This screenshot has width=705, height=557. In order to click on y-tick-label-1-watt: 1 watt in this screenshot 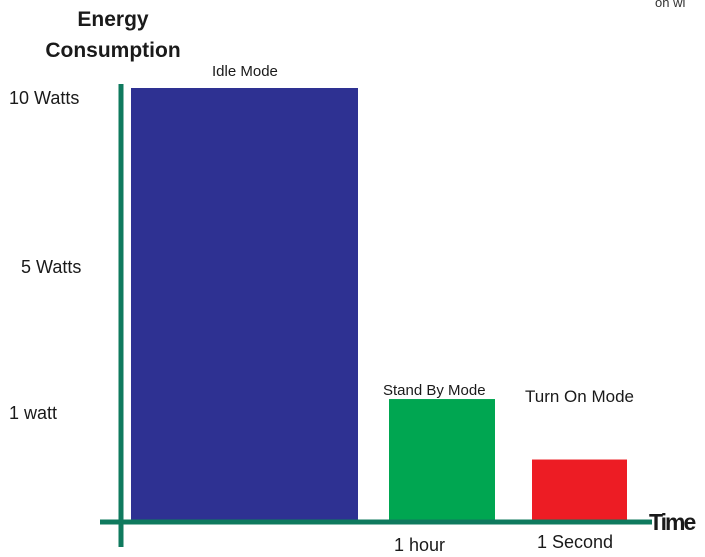, I will do `click(33, 413)`.